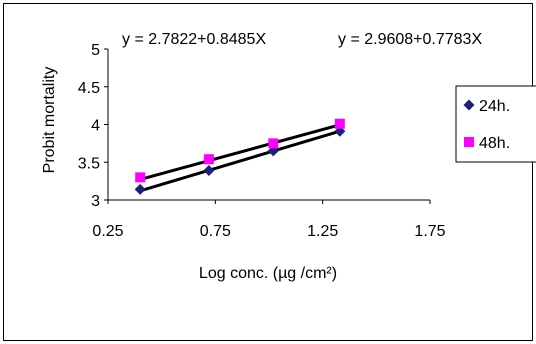 This screenshot has height=344, width=536. Describe the element at coordinates (494, 106) in the screenshot. I see `legend-label: 24h.` at that location.